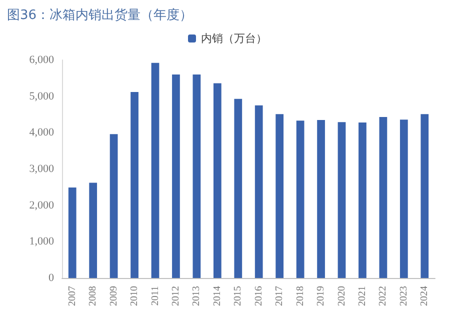 Image resolution: width=455 pixels, height=328 pixels. What do you see at coordinates (100, 15) in the screenshot?
I see `chart-title: 图36：冰箱内销出货量（年度）` at bounding box center [100, 15].